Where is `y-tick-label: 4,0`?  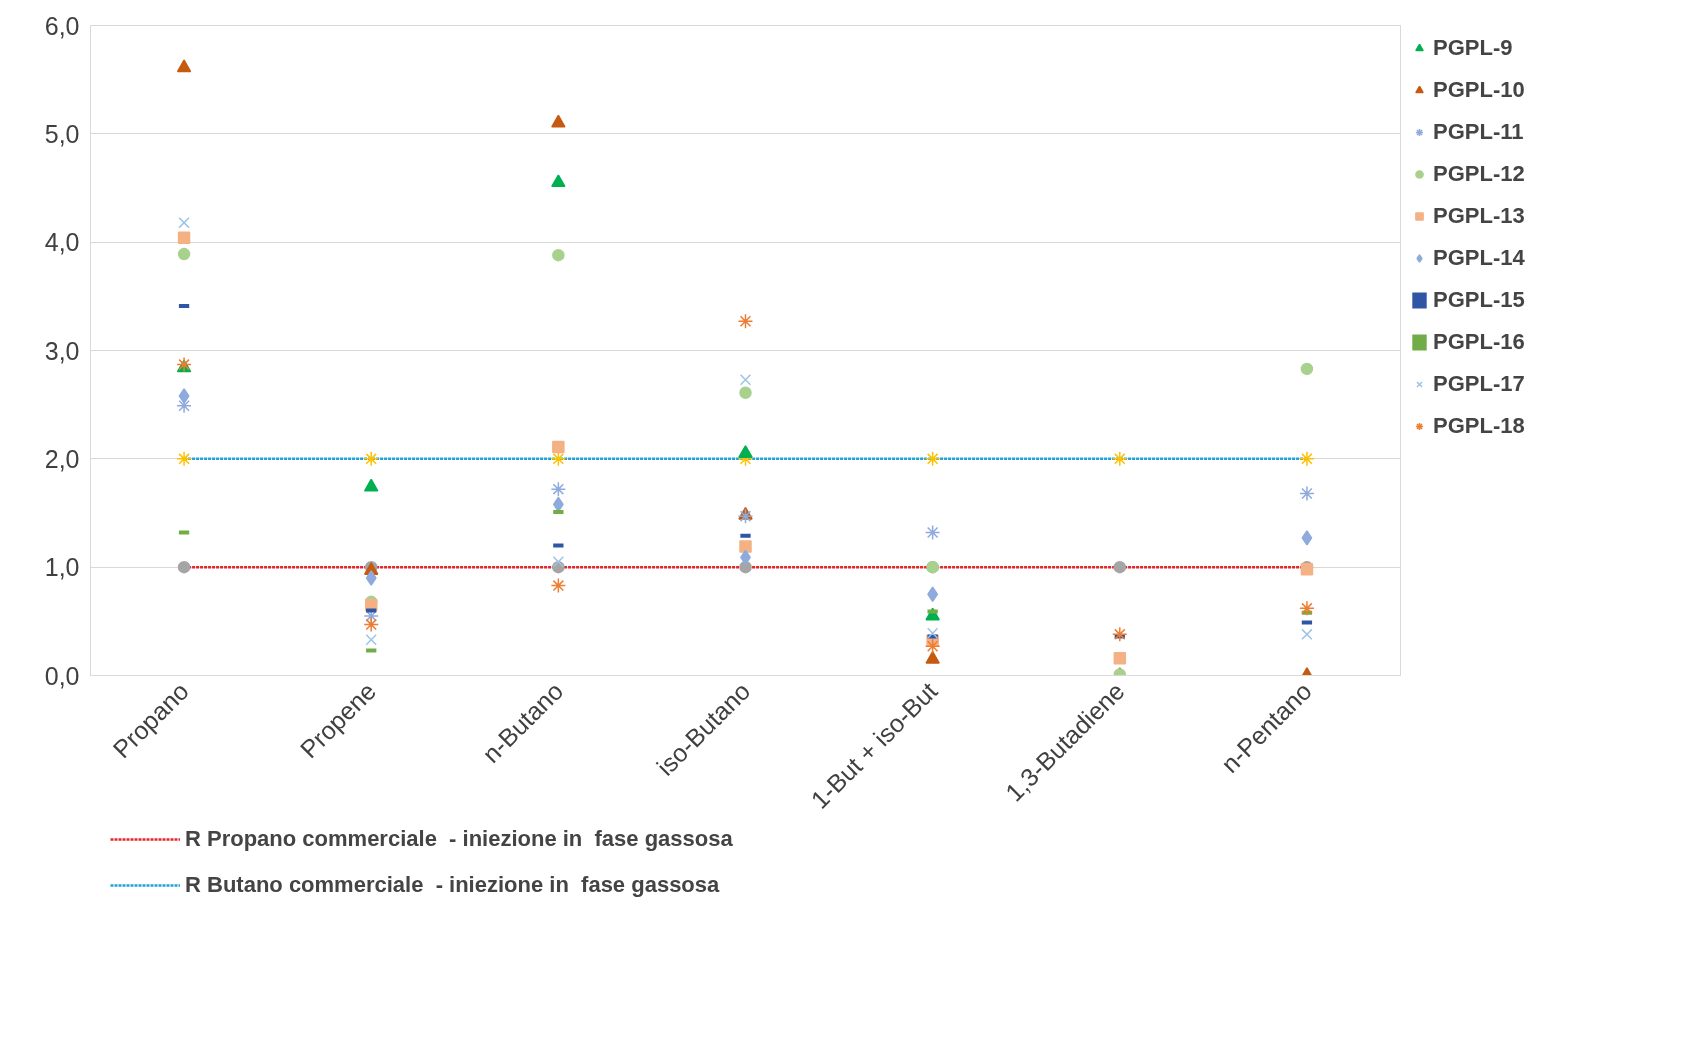 y-tick-label: 4,0 is located at coordinates (62, 242).